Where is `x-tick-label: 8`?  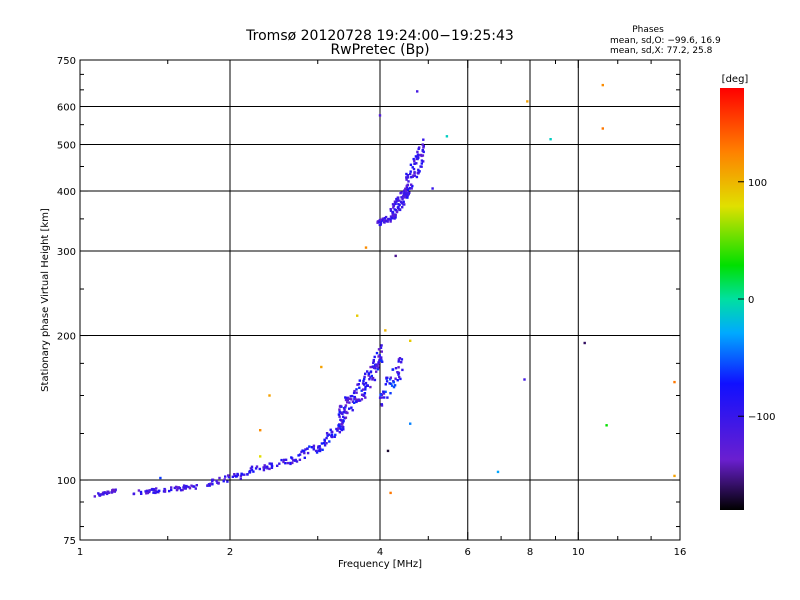 x-tick-label: 8 is located at coordinates (530, 552).